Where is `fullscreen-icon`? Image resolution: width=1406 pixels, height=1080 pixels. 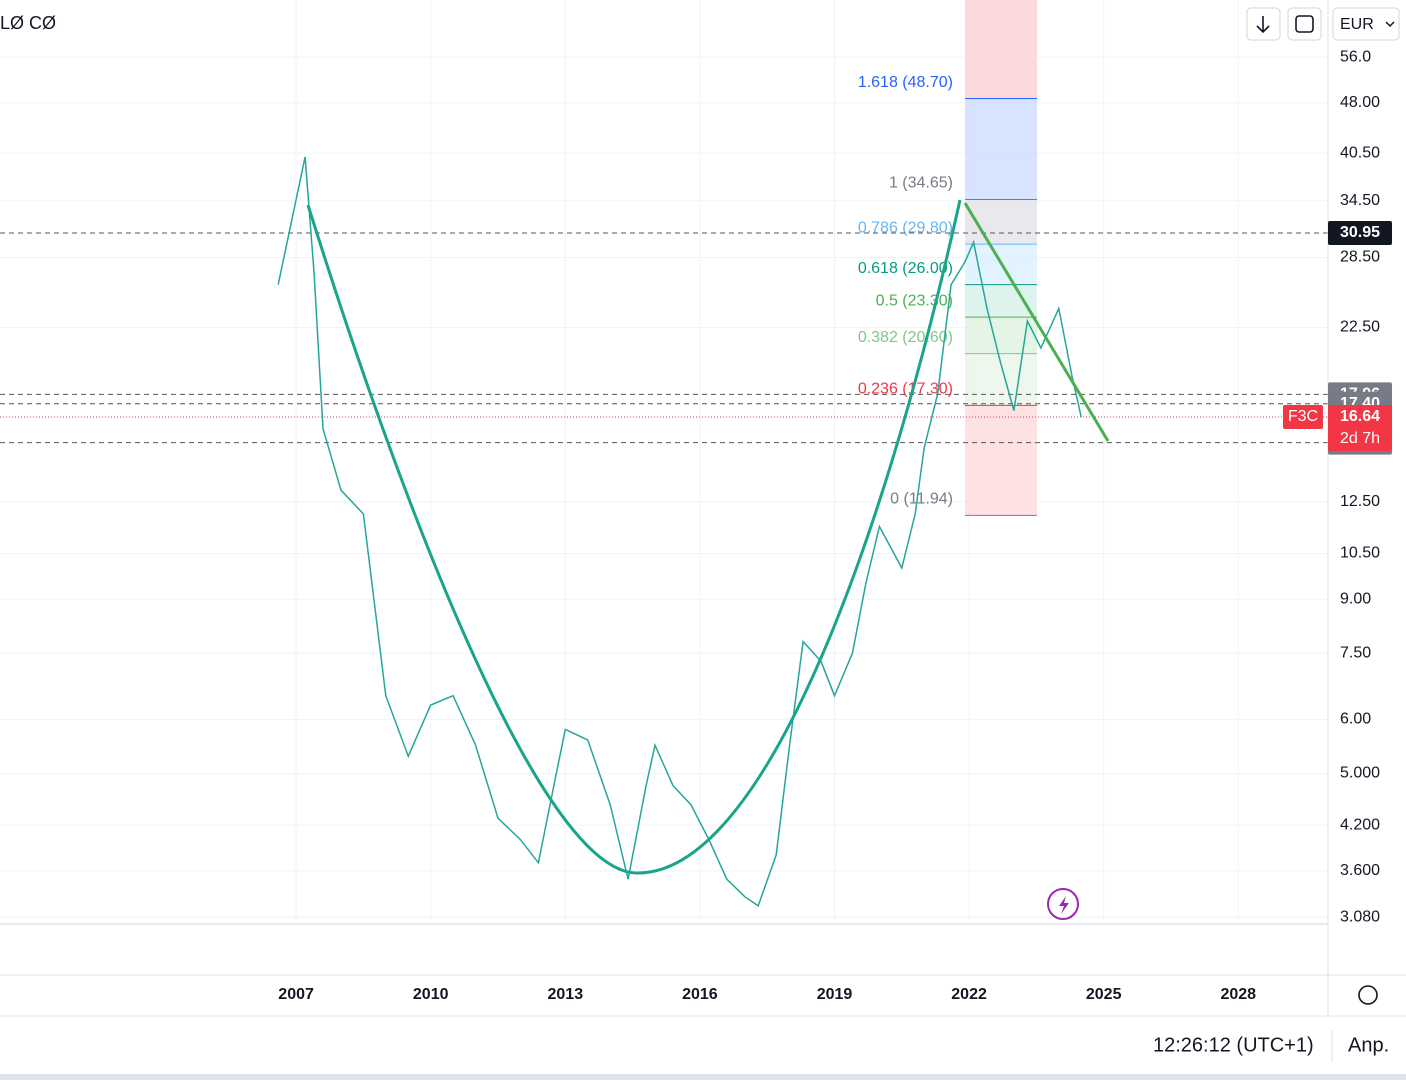
fullscreen-icon is located at coordinates (1304, 24).